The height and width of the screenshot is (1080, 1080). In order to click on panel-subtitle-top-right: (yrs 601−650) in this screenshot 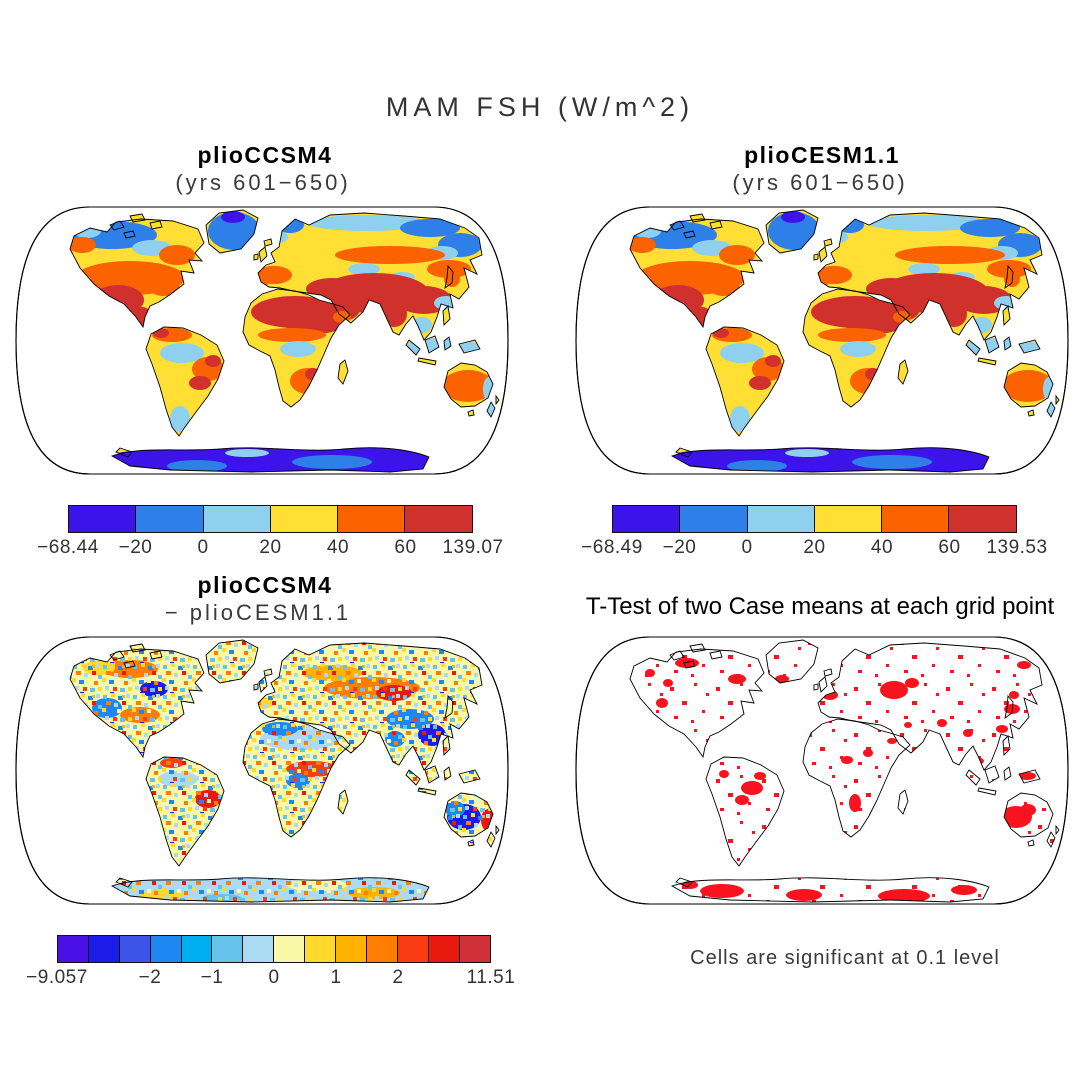, I will do `click(820, 182)`.